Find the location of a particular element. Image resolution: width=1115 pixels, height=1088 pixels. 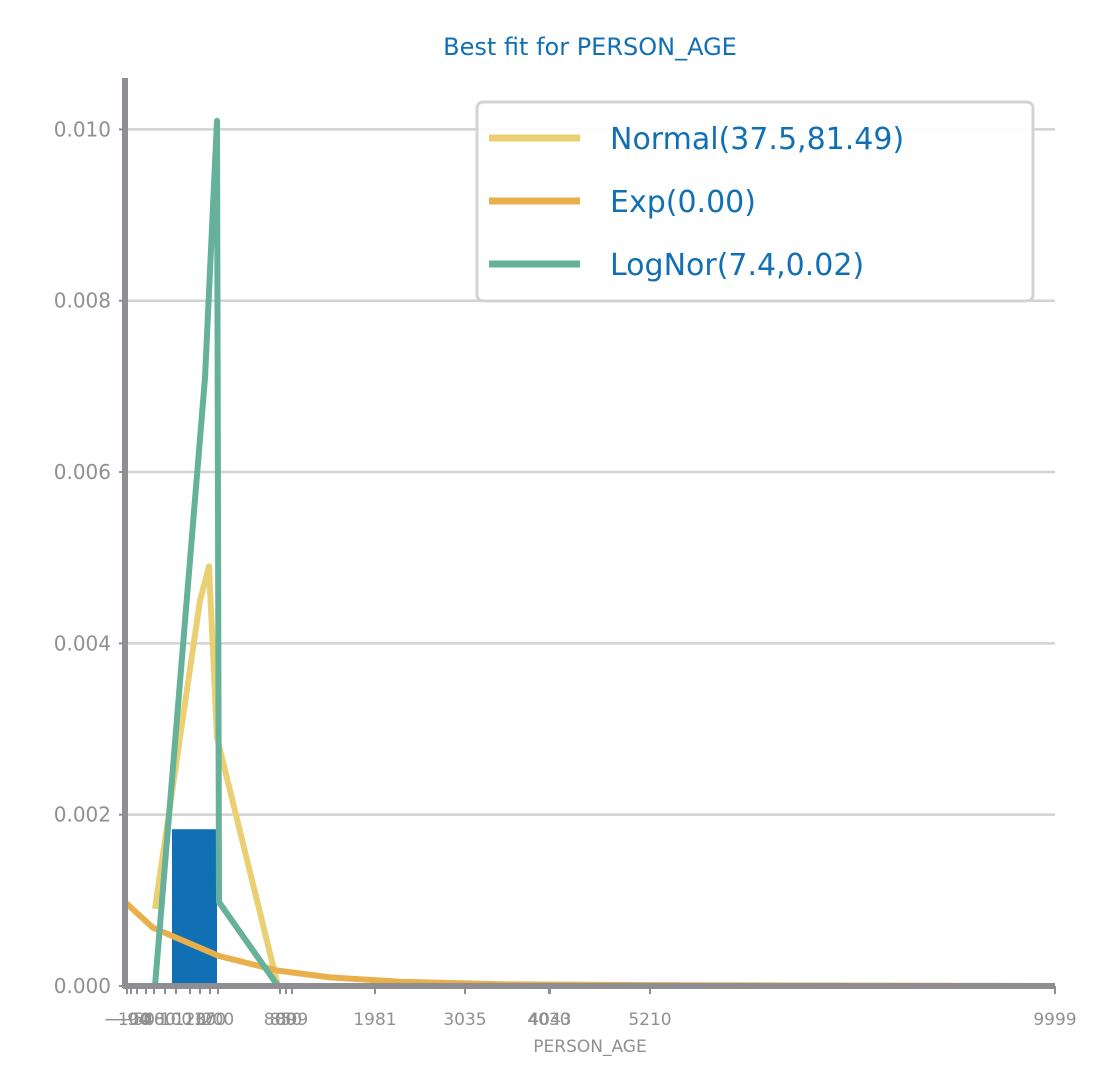

y-tick-label: 0.010 is located at coordinates (82, 129).